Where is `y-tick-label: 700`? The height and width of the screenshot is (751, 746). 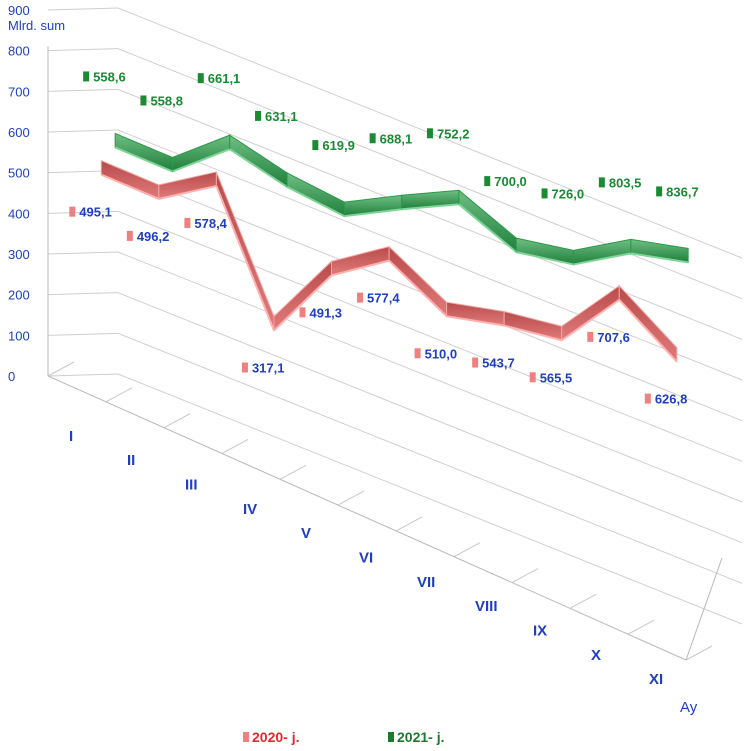 y-tick-label: 700 is located at coordinates (19, 91).